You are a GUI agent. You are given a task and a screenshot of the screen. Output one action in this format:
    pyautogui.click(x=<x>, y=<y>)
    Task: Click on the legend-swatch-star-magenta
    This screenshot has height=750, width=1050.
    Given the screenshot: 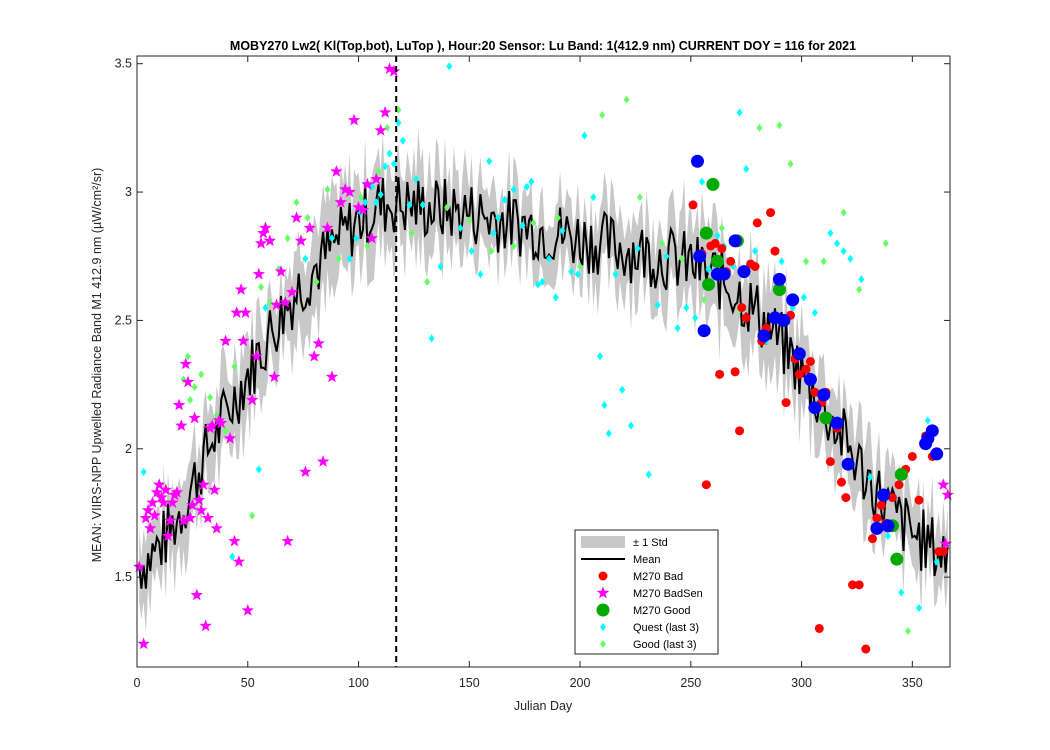 What is the action you would take?
    pyautogui.click(x=603, y=592)
    